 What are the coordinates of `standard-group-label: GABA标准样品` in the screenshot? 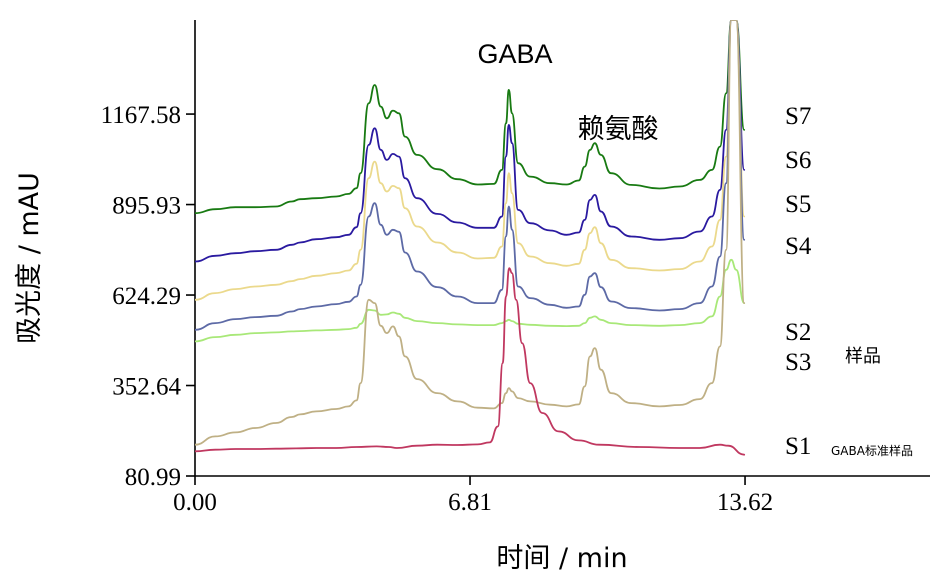 It's located at (872, 450).